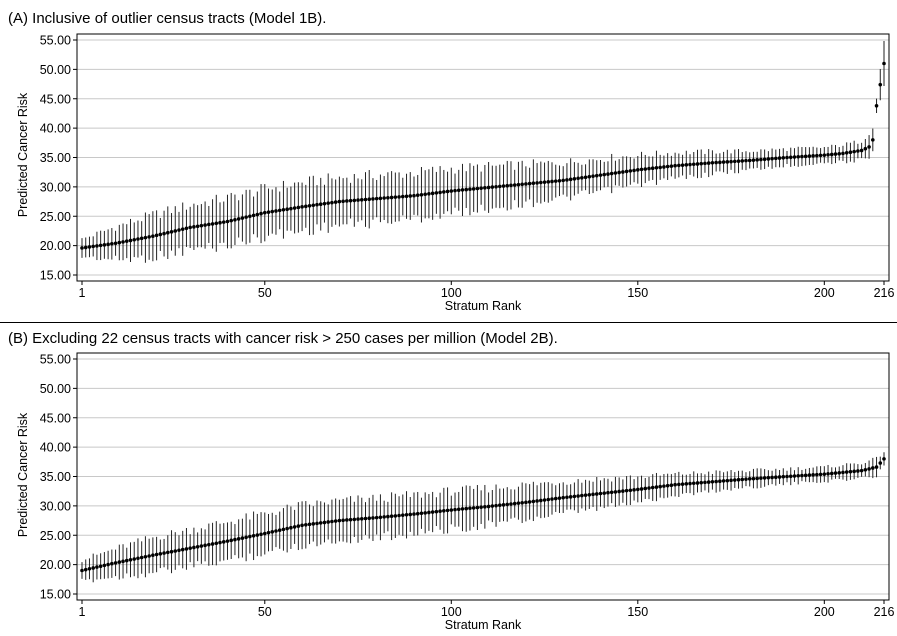  Describe the element at coordinates (884, 293) in the screenshot. I see `x-tick-label: 216` at that location.